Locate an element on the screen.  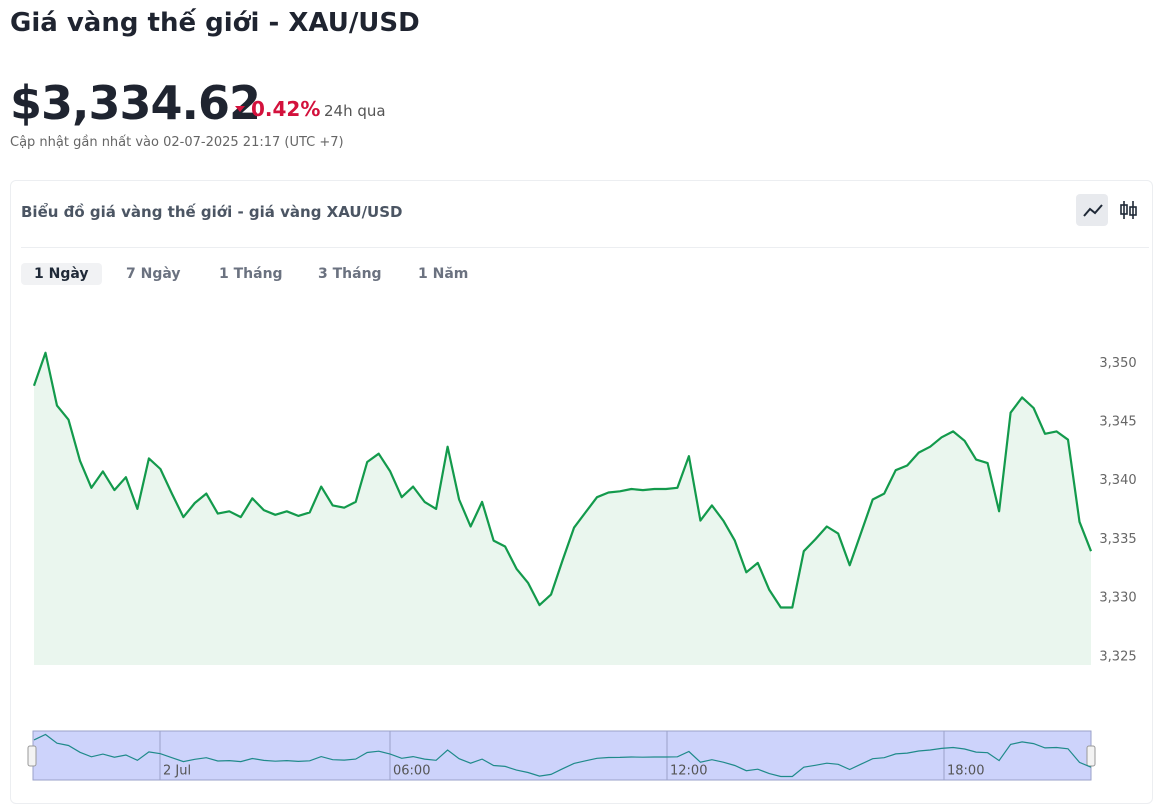
navigator-label: 06:00 is located at coordinates (411, 771).